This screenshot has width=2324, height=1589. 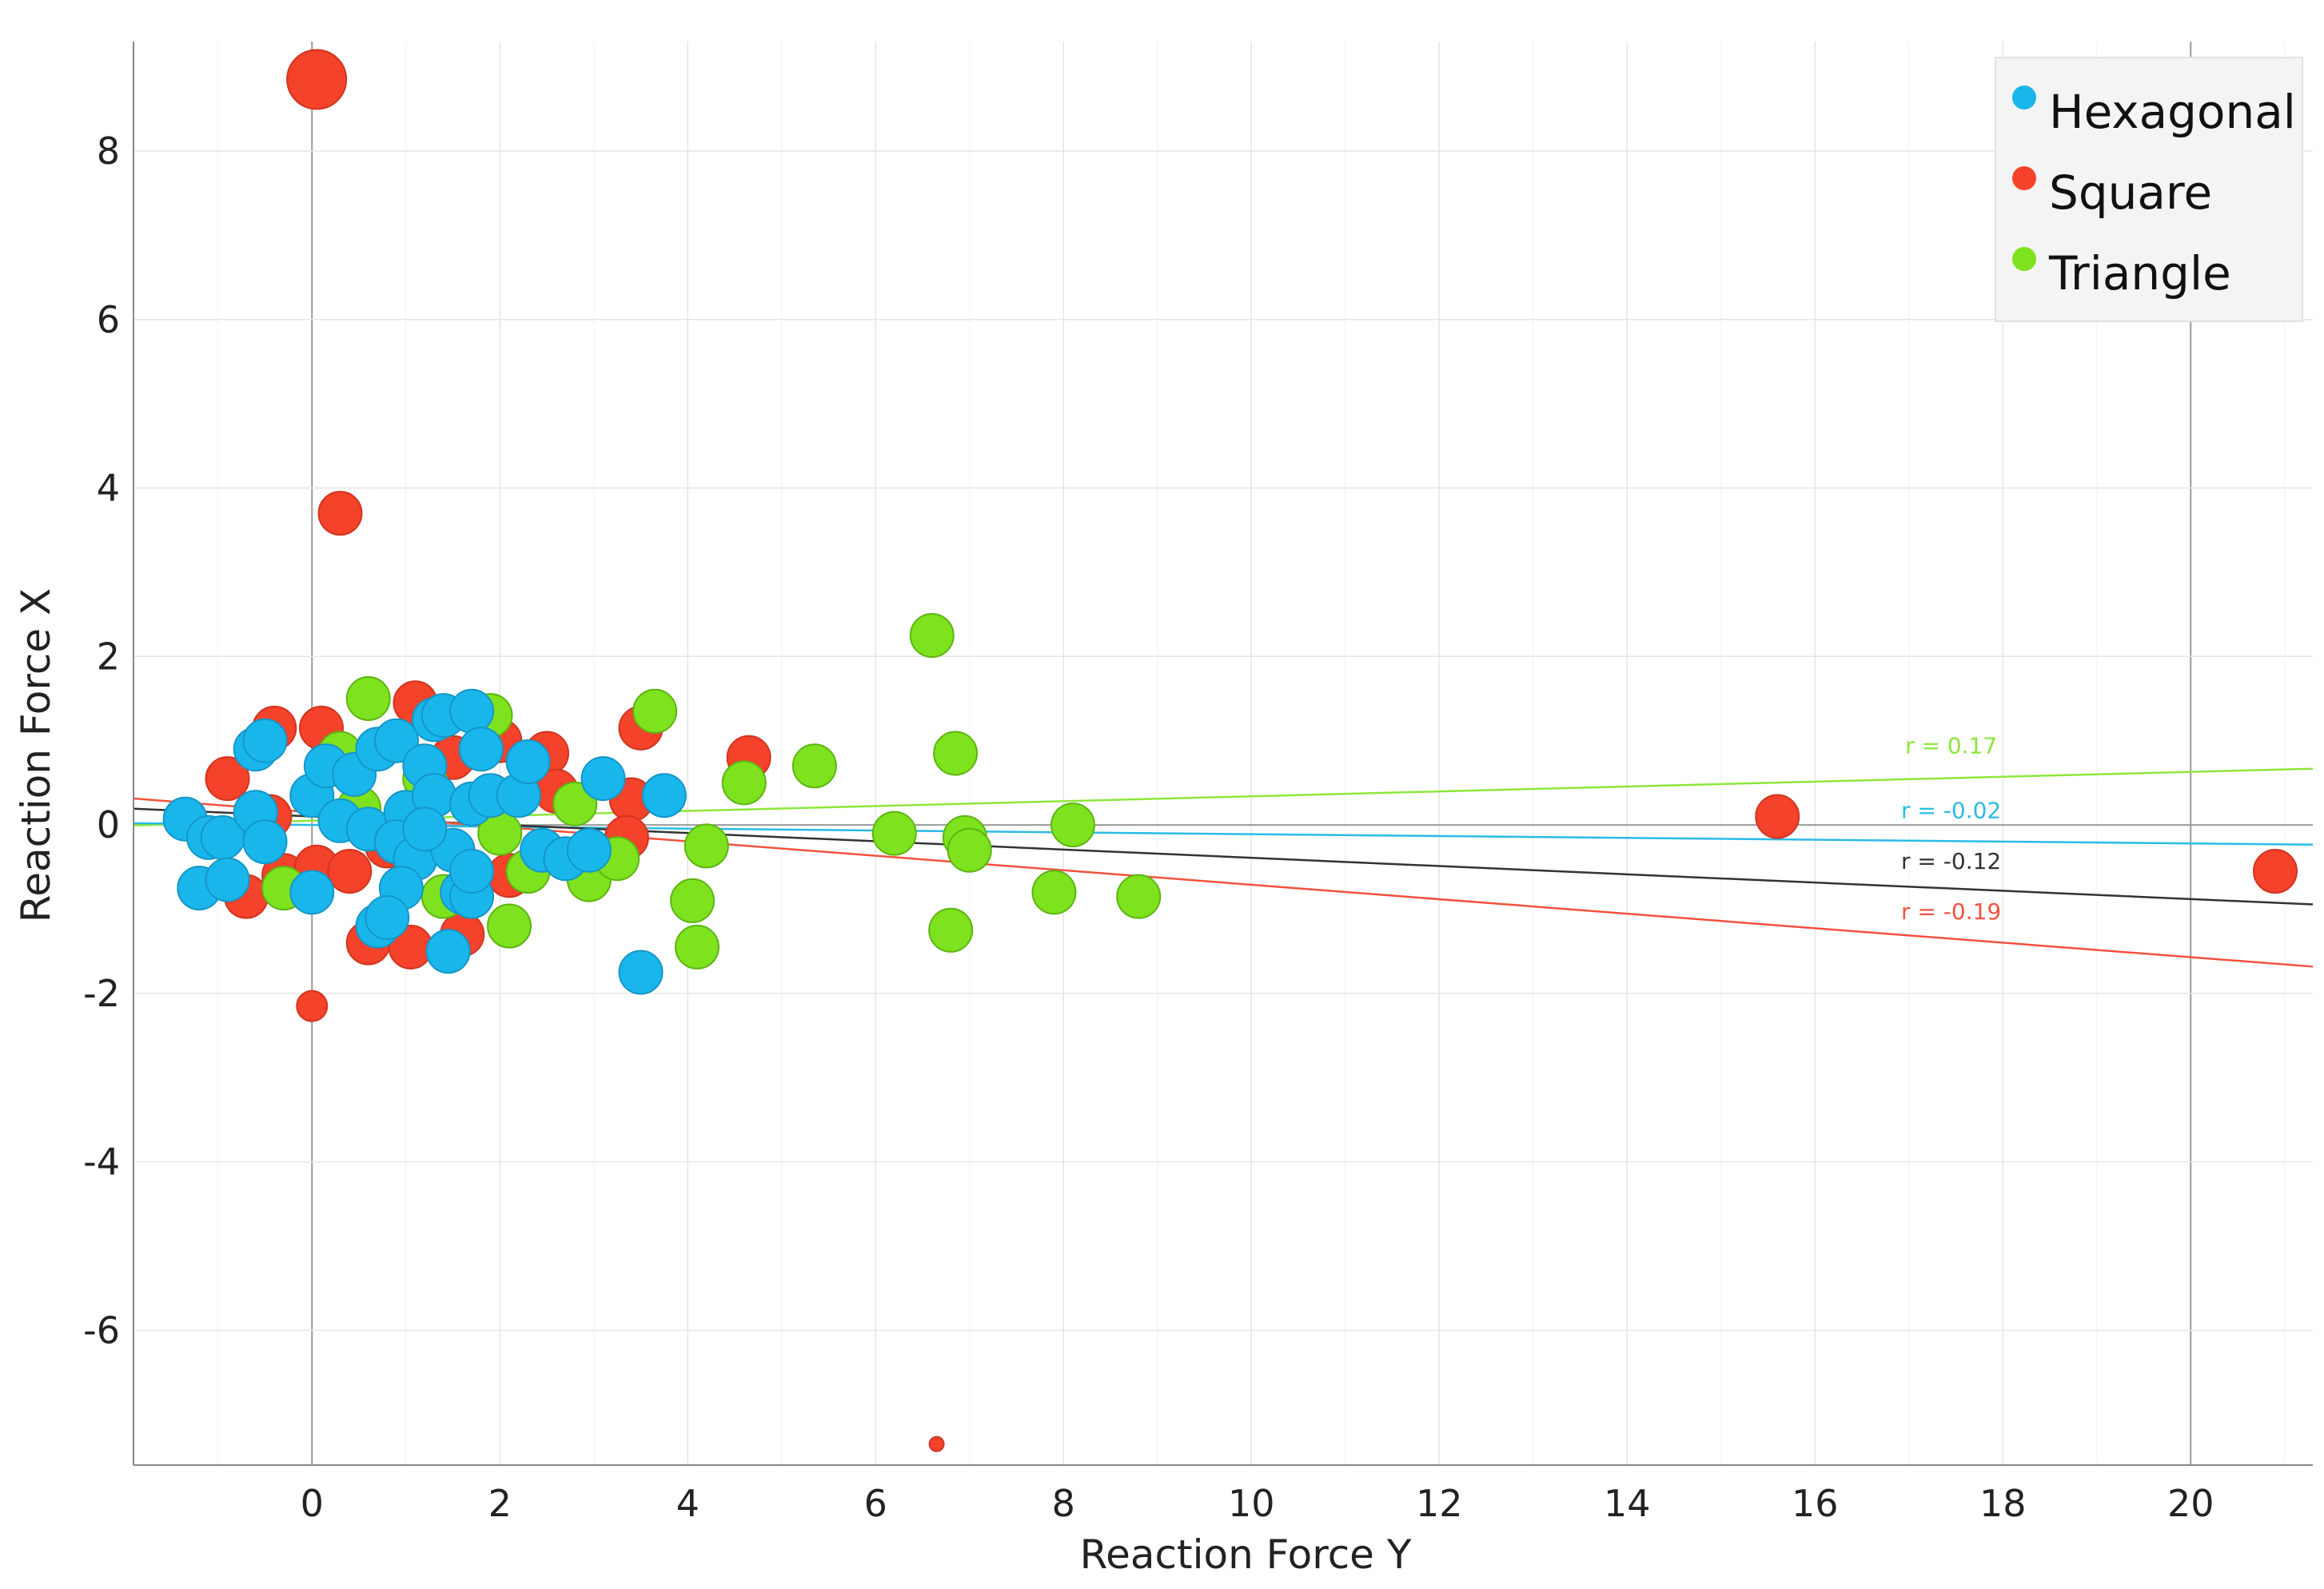 What do you see at coordinates (1064, 1503) in the screenshot?
I see `x-tick-label: 8` at bounding box center [1064, 1503].